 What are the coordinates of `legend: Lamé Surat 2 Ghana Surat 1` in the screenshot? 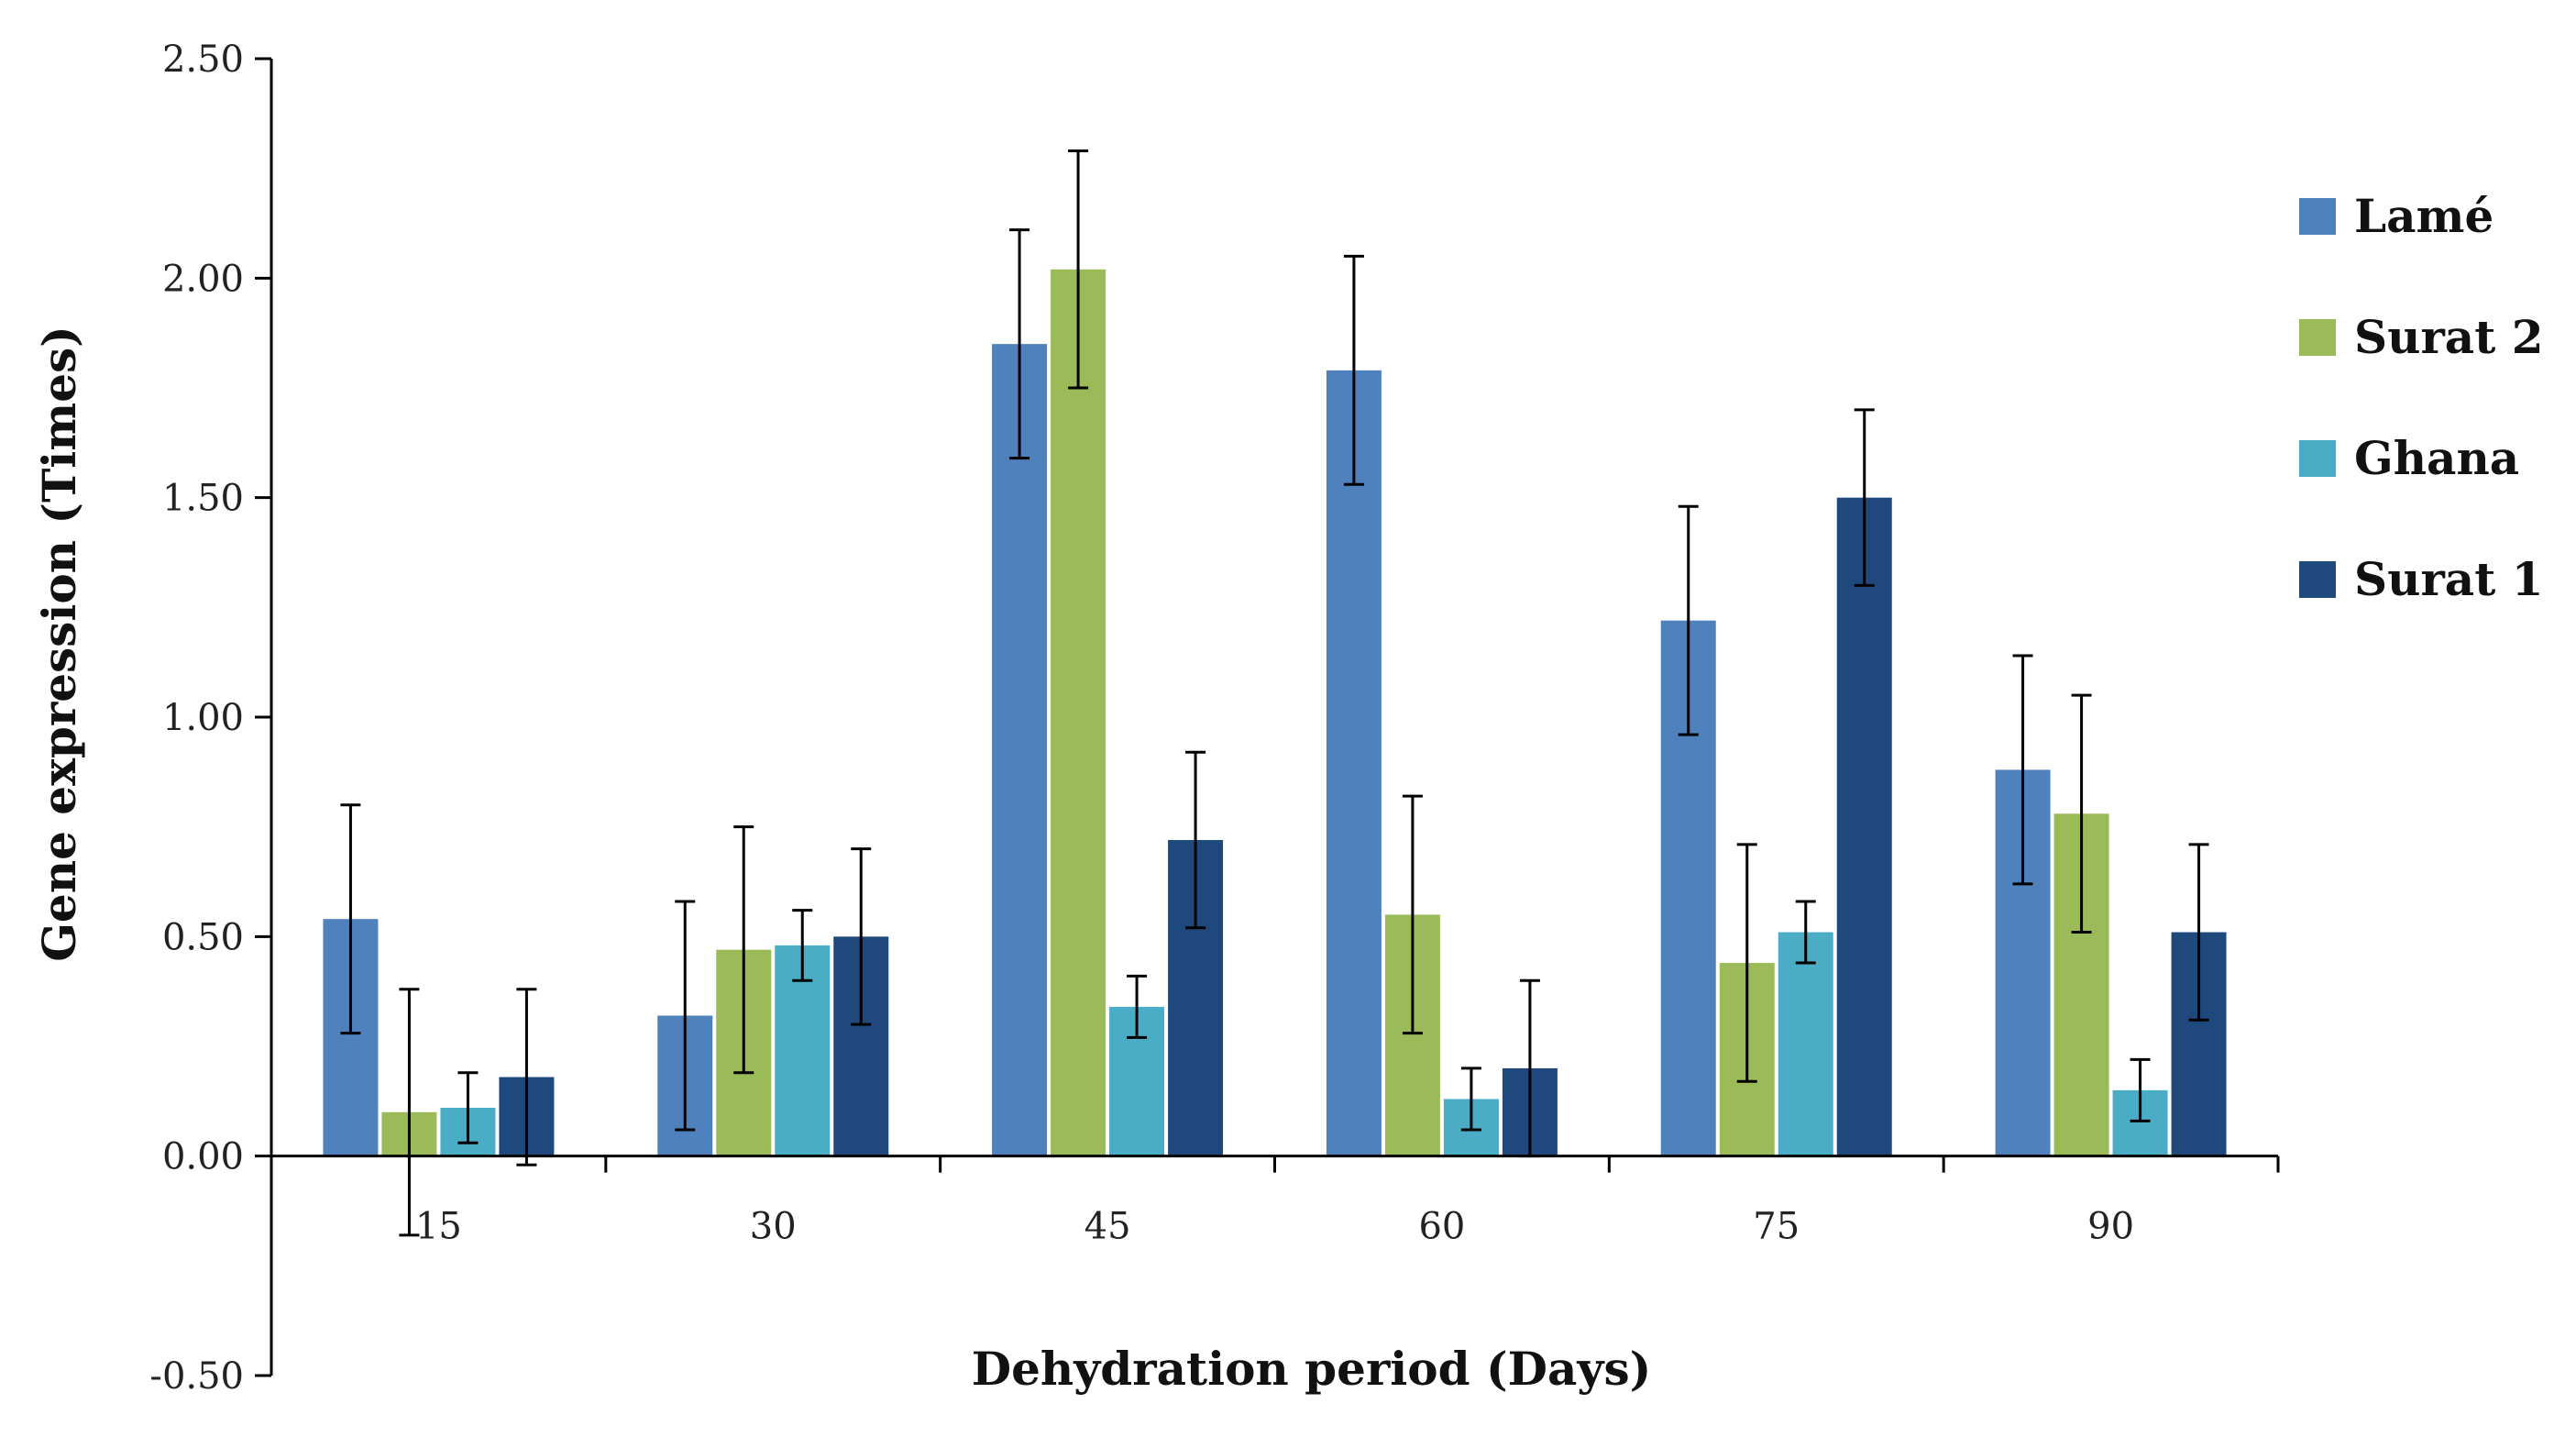 It's located at (2422, 397).